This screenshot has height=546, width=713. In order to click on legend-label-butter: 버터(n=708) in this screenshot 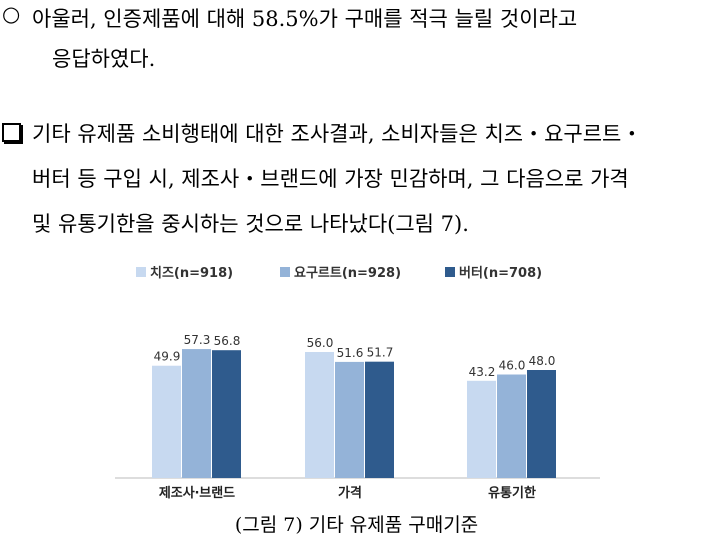, I will do `click(501, 273)`.